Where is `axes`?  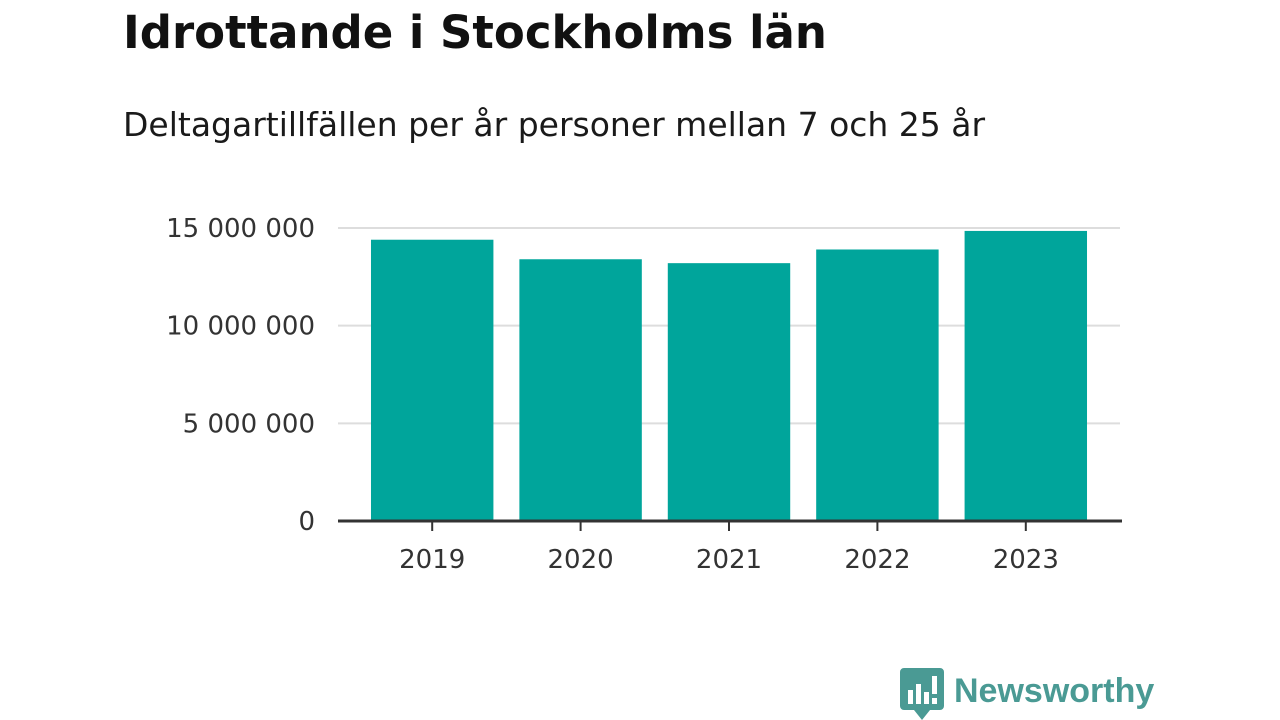 axes is located at coordinates (730, 525).